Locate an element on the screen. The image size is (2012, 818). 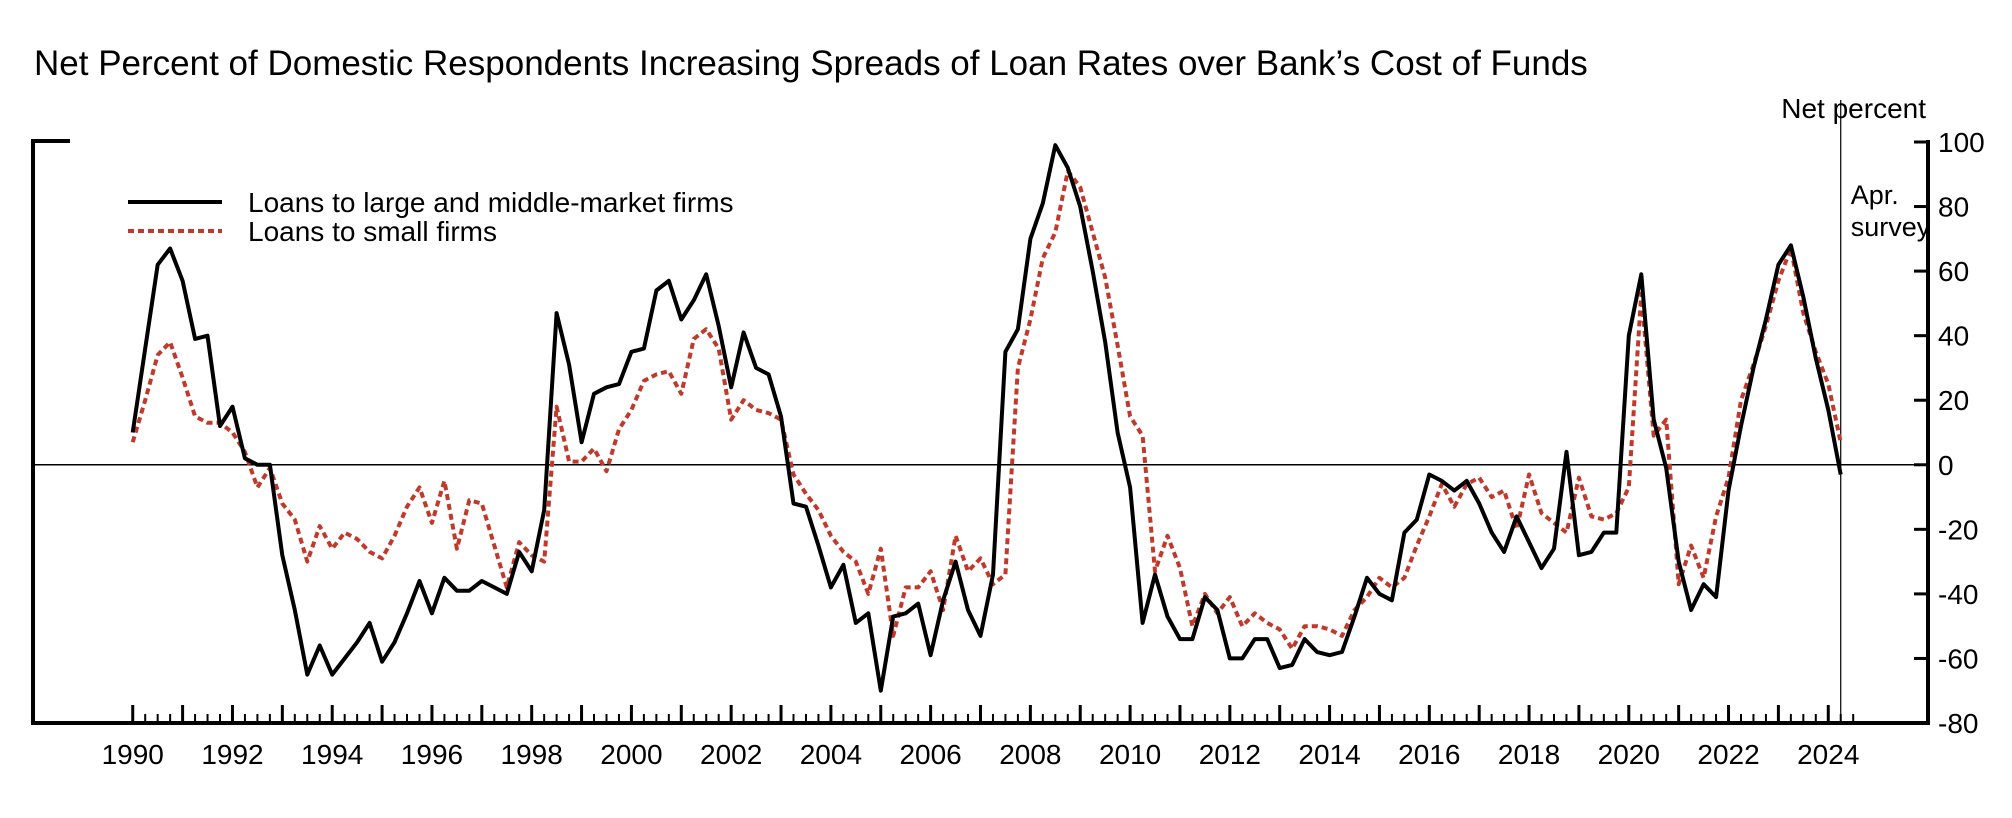
x-tick-label: 2008 is located at coordinates (1030, 754).